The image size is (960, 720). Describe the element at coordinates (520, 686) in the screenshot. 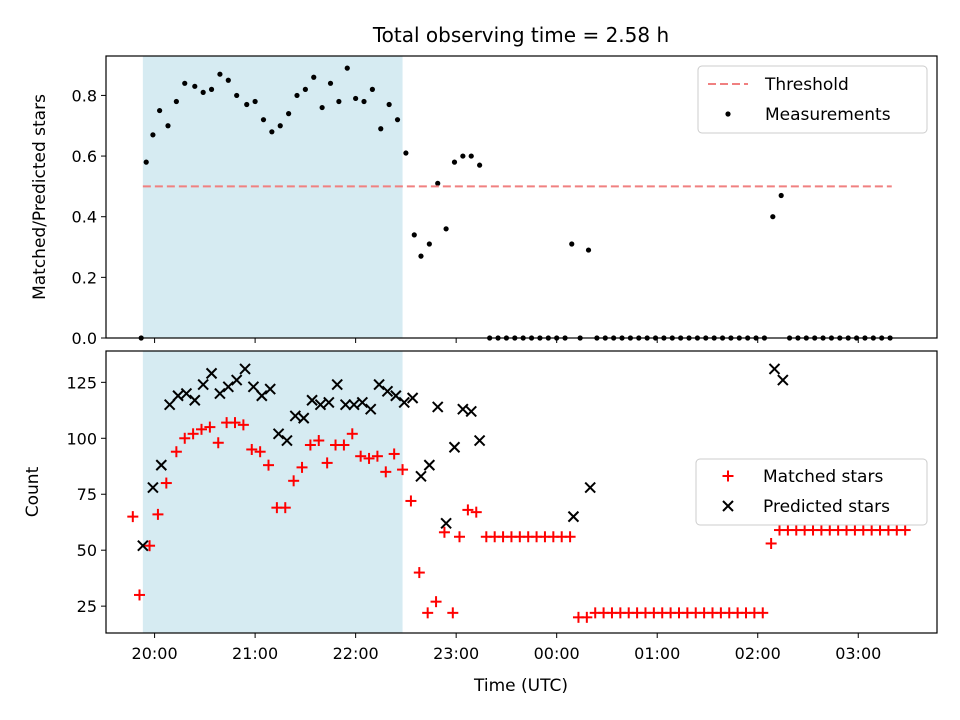

I see `x-axis-label: Time (UTC)` at that location.